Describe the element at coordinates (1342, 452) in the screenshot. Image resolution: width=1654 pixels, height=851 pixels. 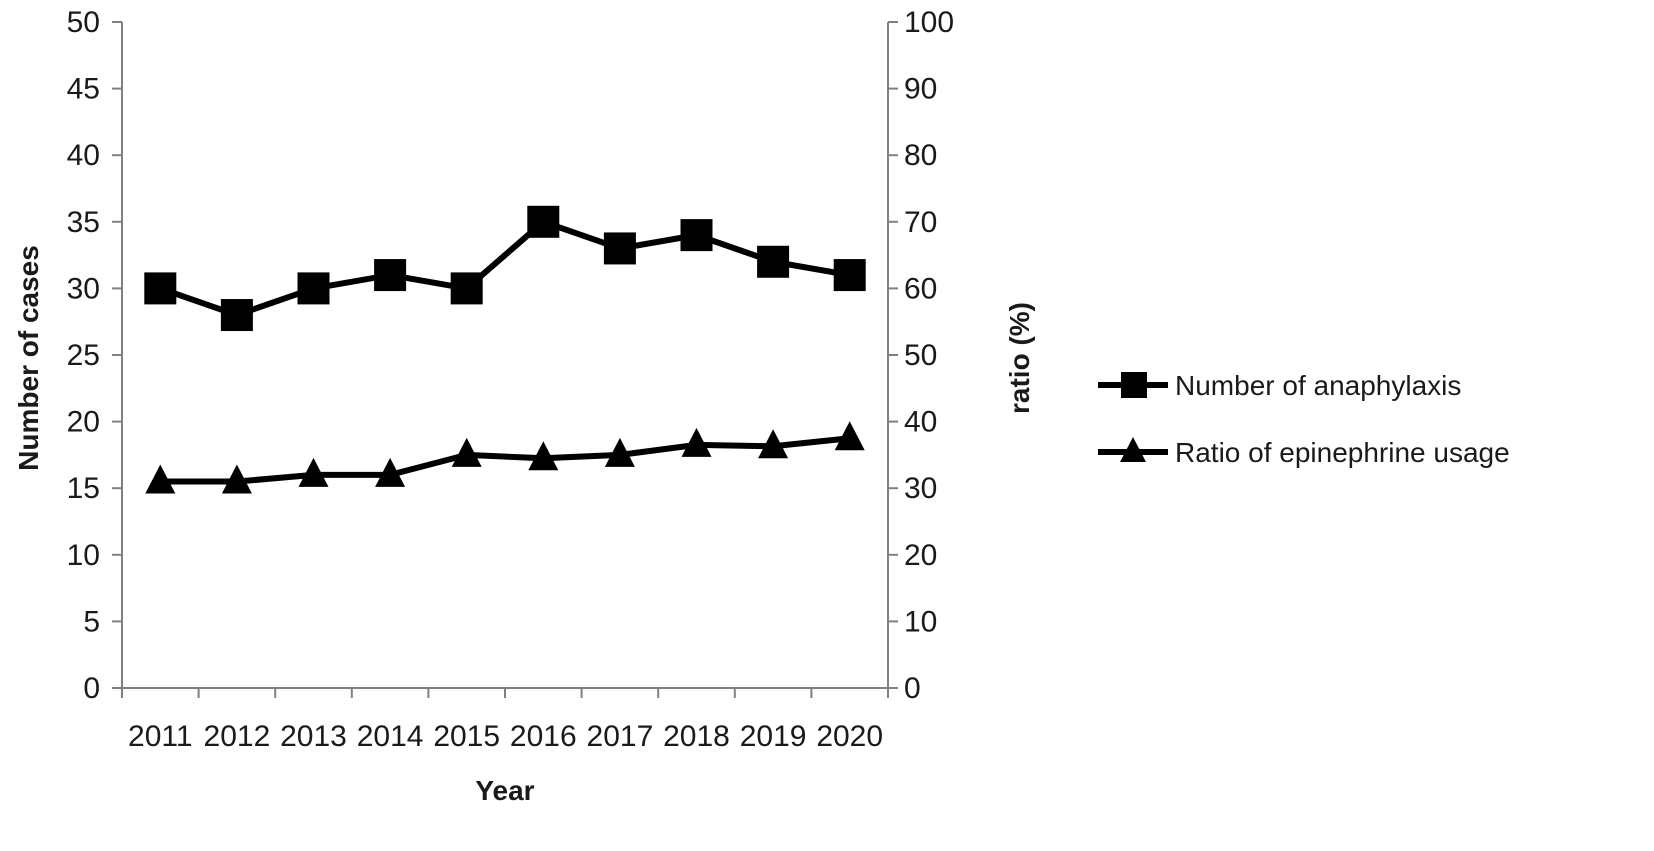
I see `legend-label-2: Ratio of epinephrine usage` at that location.